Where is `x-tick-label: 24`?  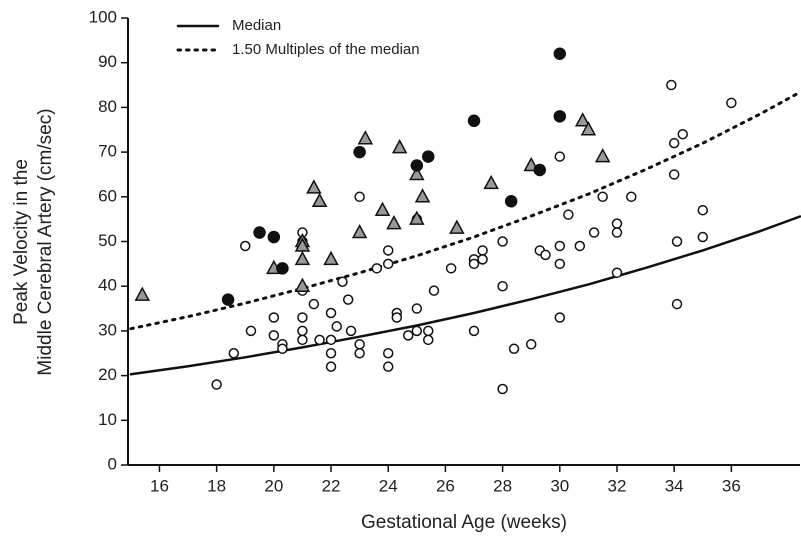 x-tick-label: 24 is located at coordinates (388, 485).